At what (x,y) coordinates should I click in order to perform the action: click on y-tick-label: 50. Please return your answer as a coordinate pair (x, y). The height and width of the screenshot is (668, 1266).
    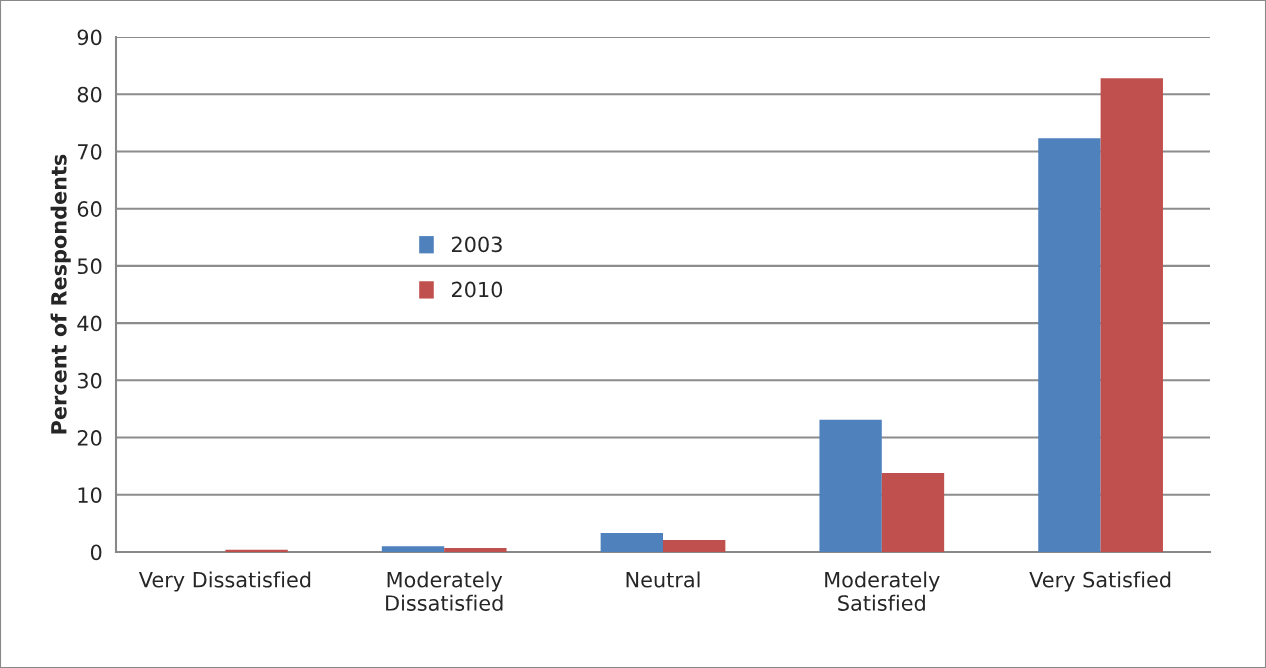
    Looking at the image, I should click on (89, 266).